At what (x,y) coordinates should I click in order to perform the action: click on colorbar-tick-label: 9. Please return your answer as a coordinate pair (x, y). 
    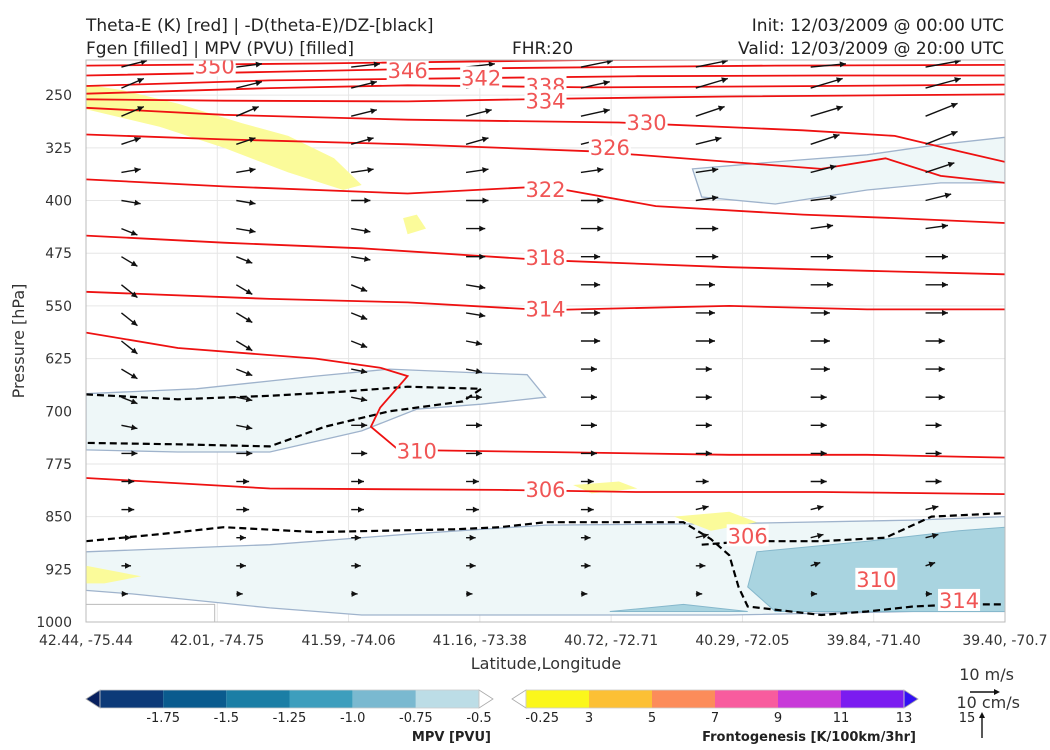
    Looking at the image, I should click on (778, 718).